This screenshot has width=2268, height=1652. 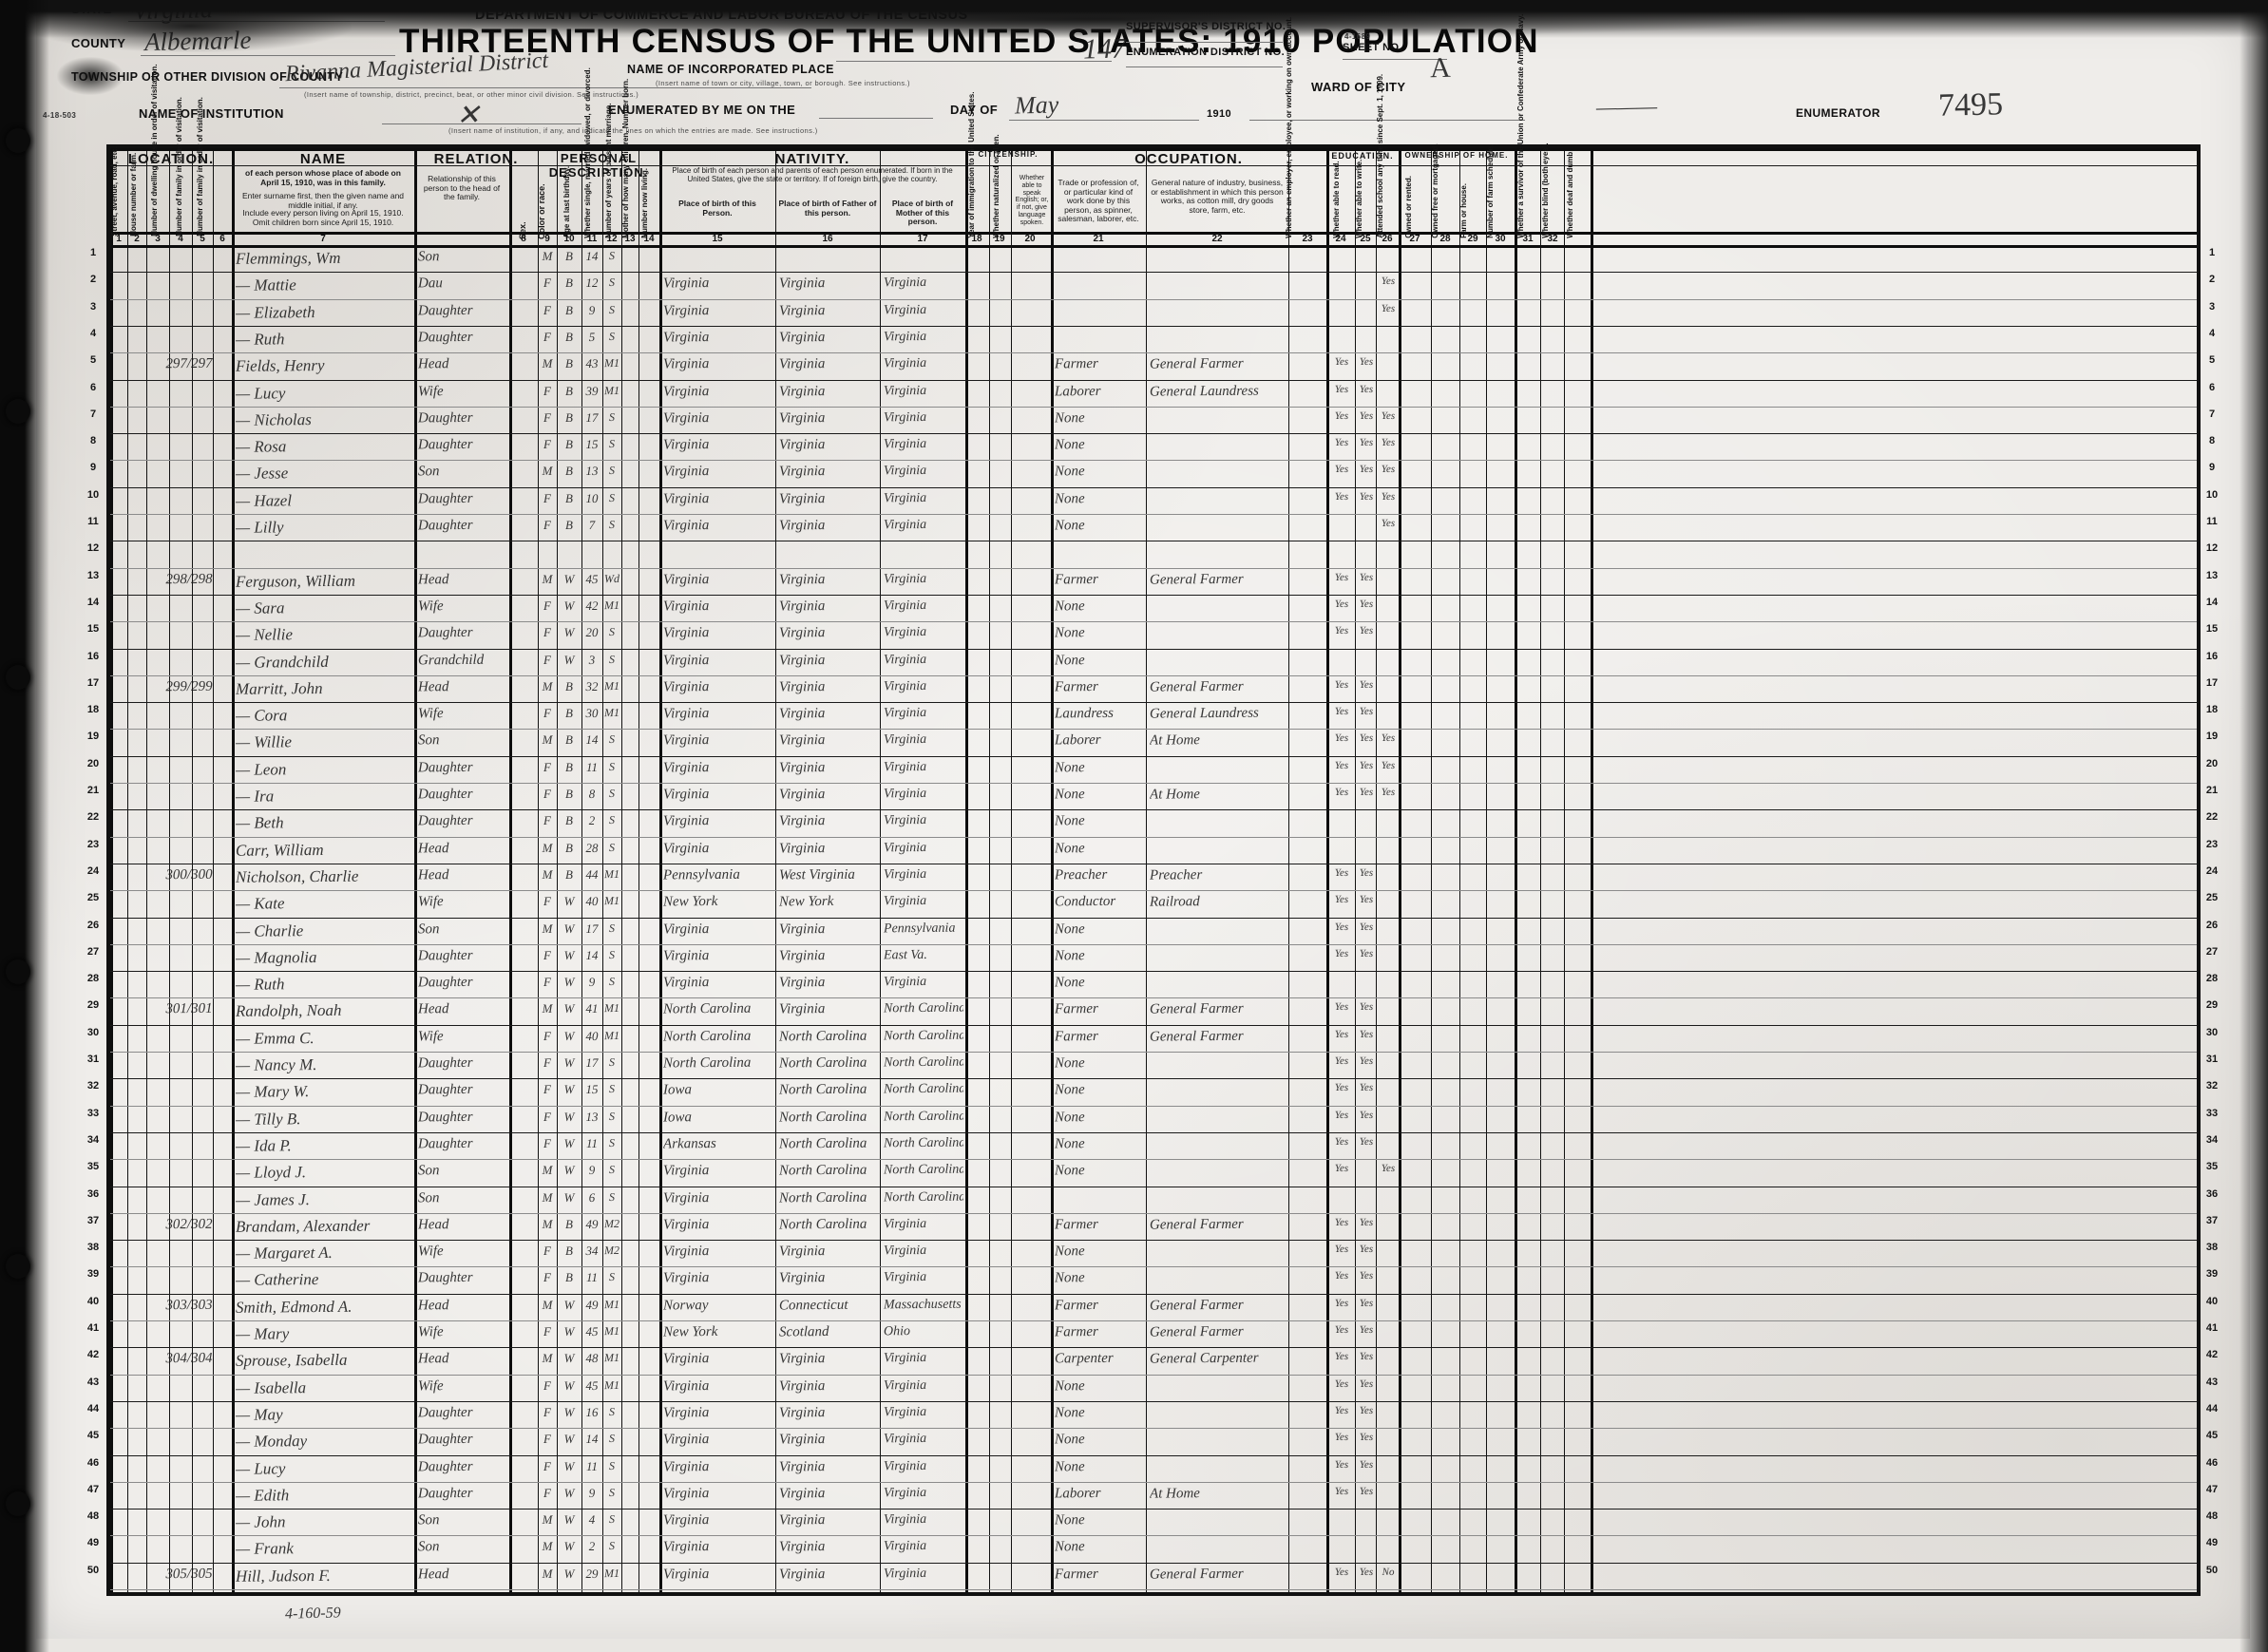 What do you see at coordinates (179, 167) in the screenshot?
I see `subhead-loc-family: Number of family in order of visitation.` at bounding box center [179, 167].